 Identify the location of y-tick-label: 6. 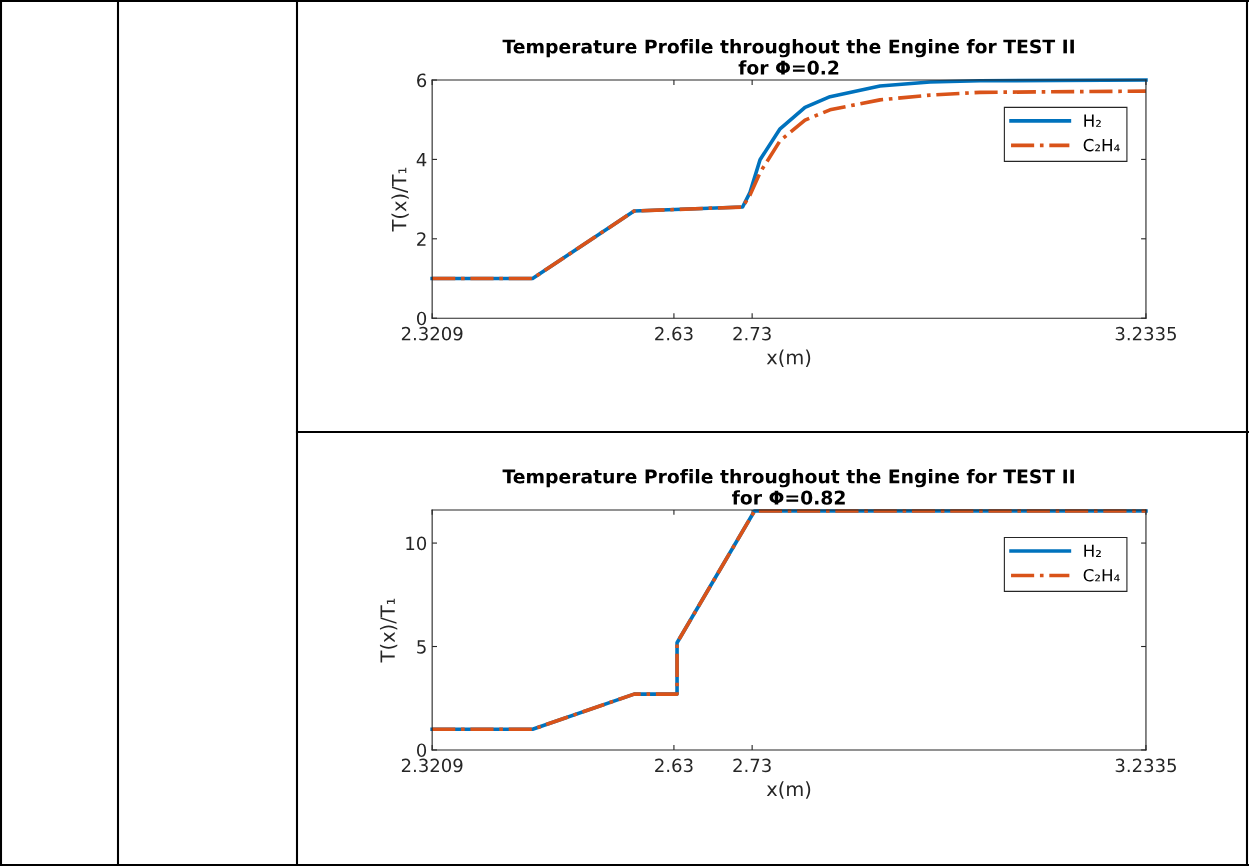
(422, 80).